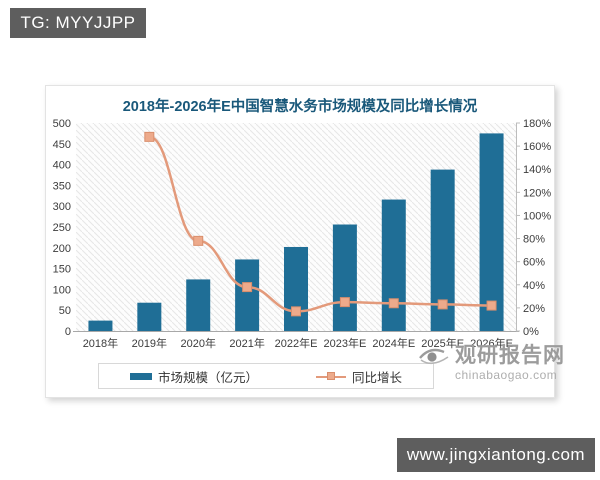  I want to click on right-axis-tick-label: 40%, so click(534, 286).